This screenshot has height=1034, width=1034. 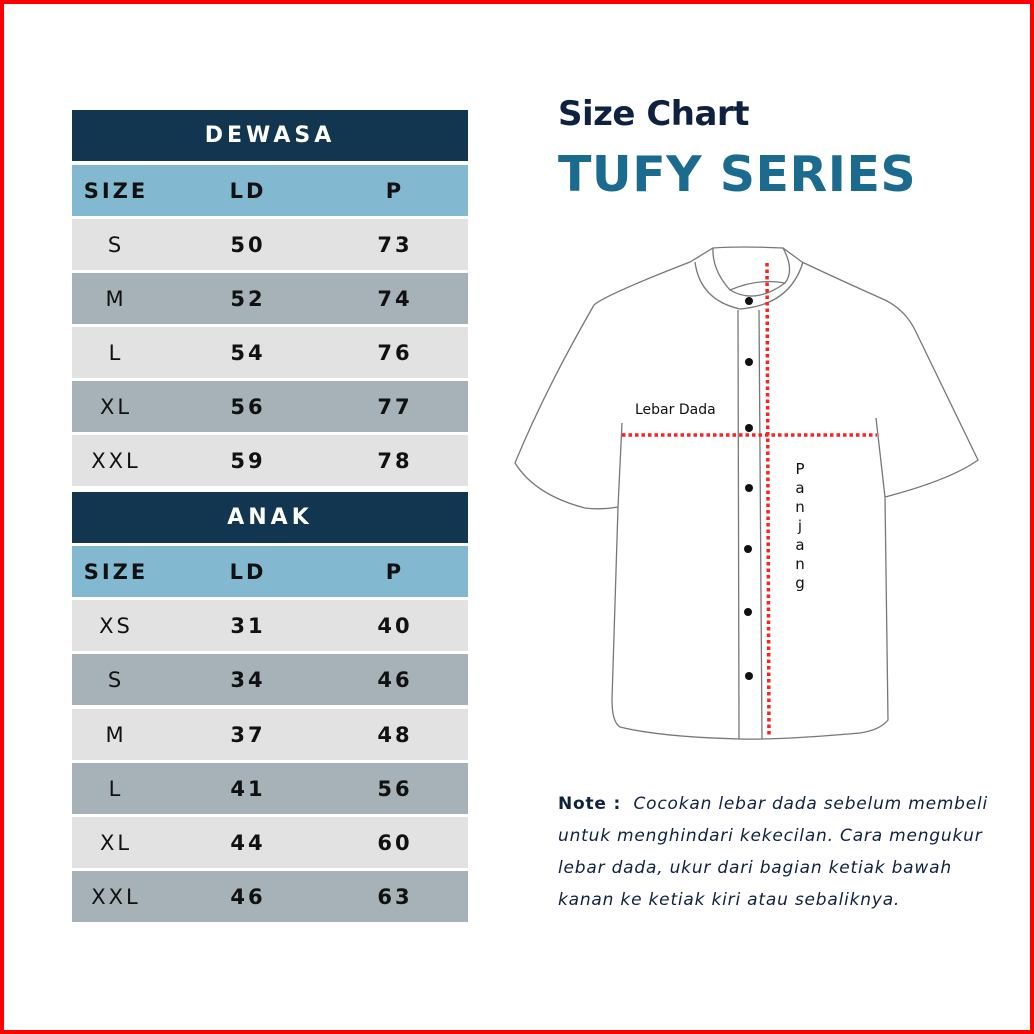 I want to click on table-title: DEWASA, so click(x=270, y=135).